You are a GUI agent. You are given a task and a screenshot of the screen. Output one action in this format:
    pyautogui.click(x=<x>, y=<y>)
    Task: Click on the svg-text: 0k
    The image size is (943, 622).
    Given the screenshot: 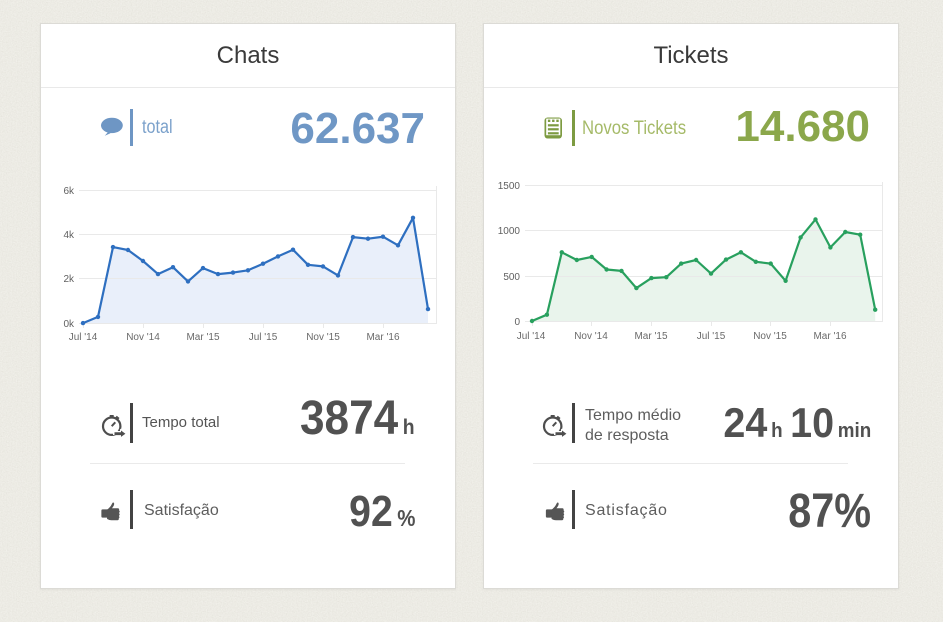 What is the action you would take?
    pyautogui.click(x=69, y=324)
    